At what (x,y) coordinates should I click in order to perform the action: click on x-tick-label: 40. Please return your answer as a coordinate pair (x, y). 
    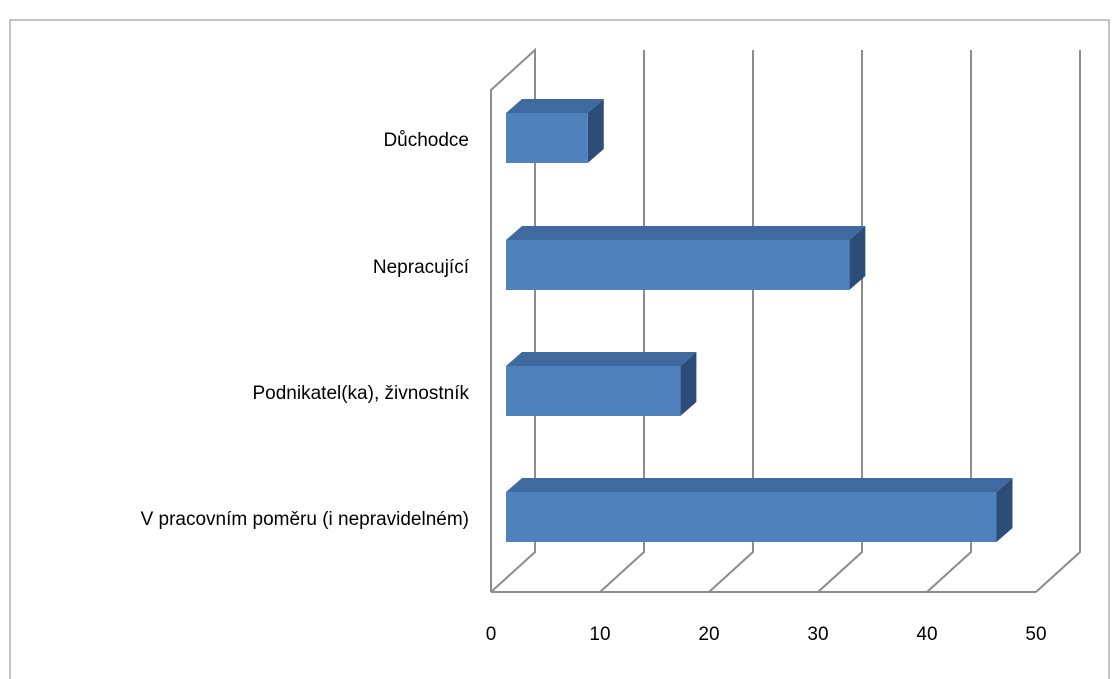
    Looking at the image, I should click on (926, 634).